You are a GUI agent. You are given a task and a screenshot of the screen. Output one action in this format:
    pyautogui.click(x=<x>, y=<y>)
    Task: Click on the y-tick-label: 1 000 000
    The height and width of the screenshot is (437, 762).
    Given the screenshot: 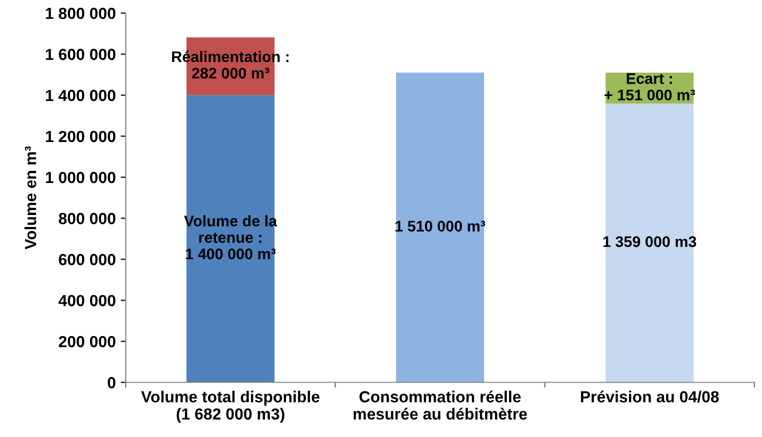 What is the action you would take?
    pyautogui.click(x=81, y=178)
    